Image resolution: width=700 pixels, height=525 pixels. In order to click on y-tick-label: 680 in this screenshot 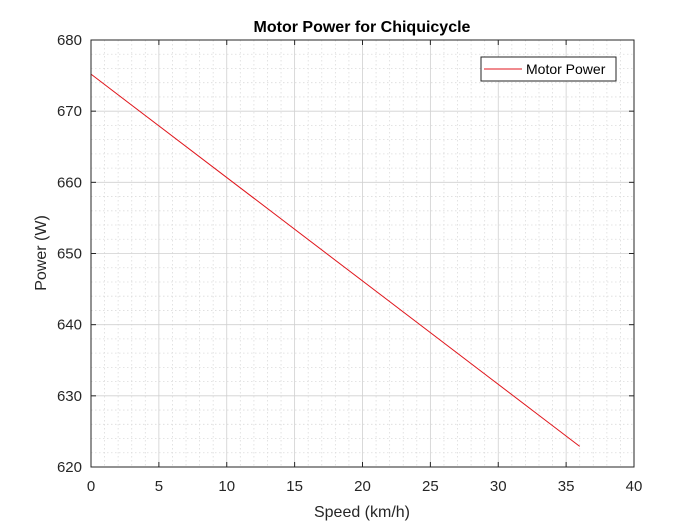, I will do `click(69, 40)`.